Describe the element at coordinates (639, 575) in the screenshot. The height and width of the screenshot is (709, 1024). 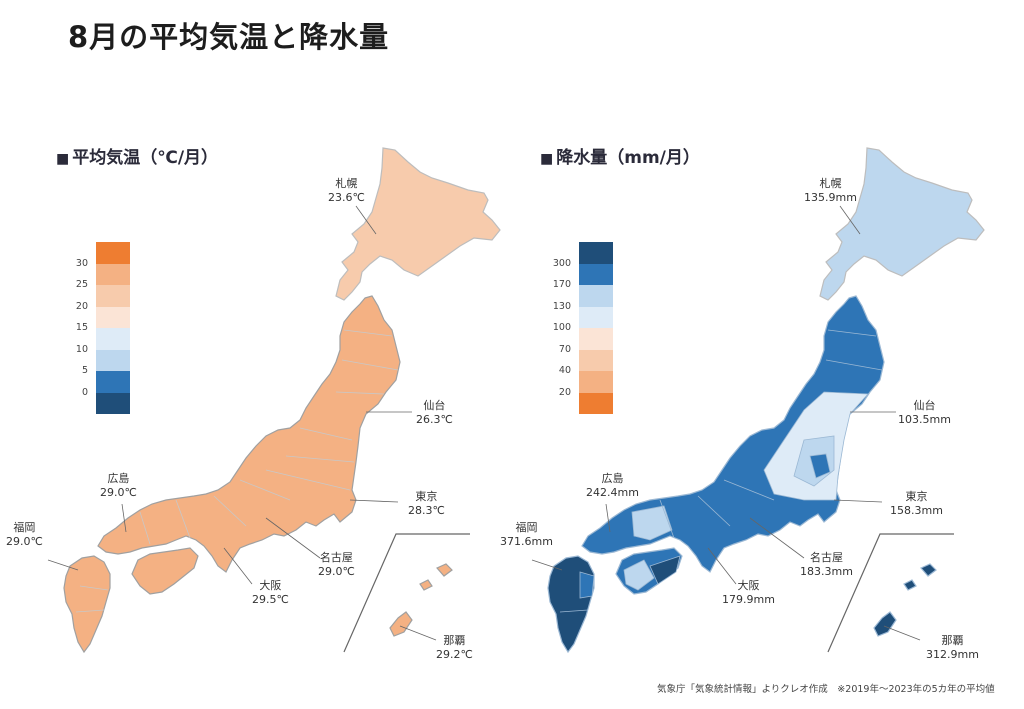
I see `shikoku-north-region` at that location.